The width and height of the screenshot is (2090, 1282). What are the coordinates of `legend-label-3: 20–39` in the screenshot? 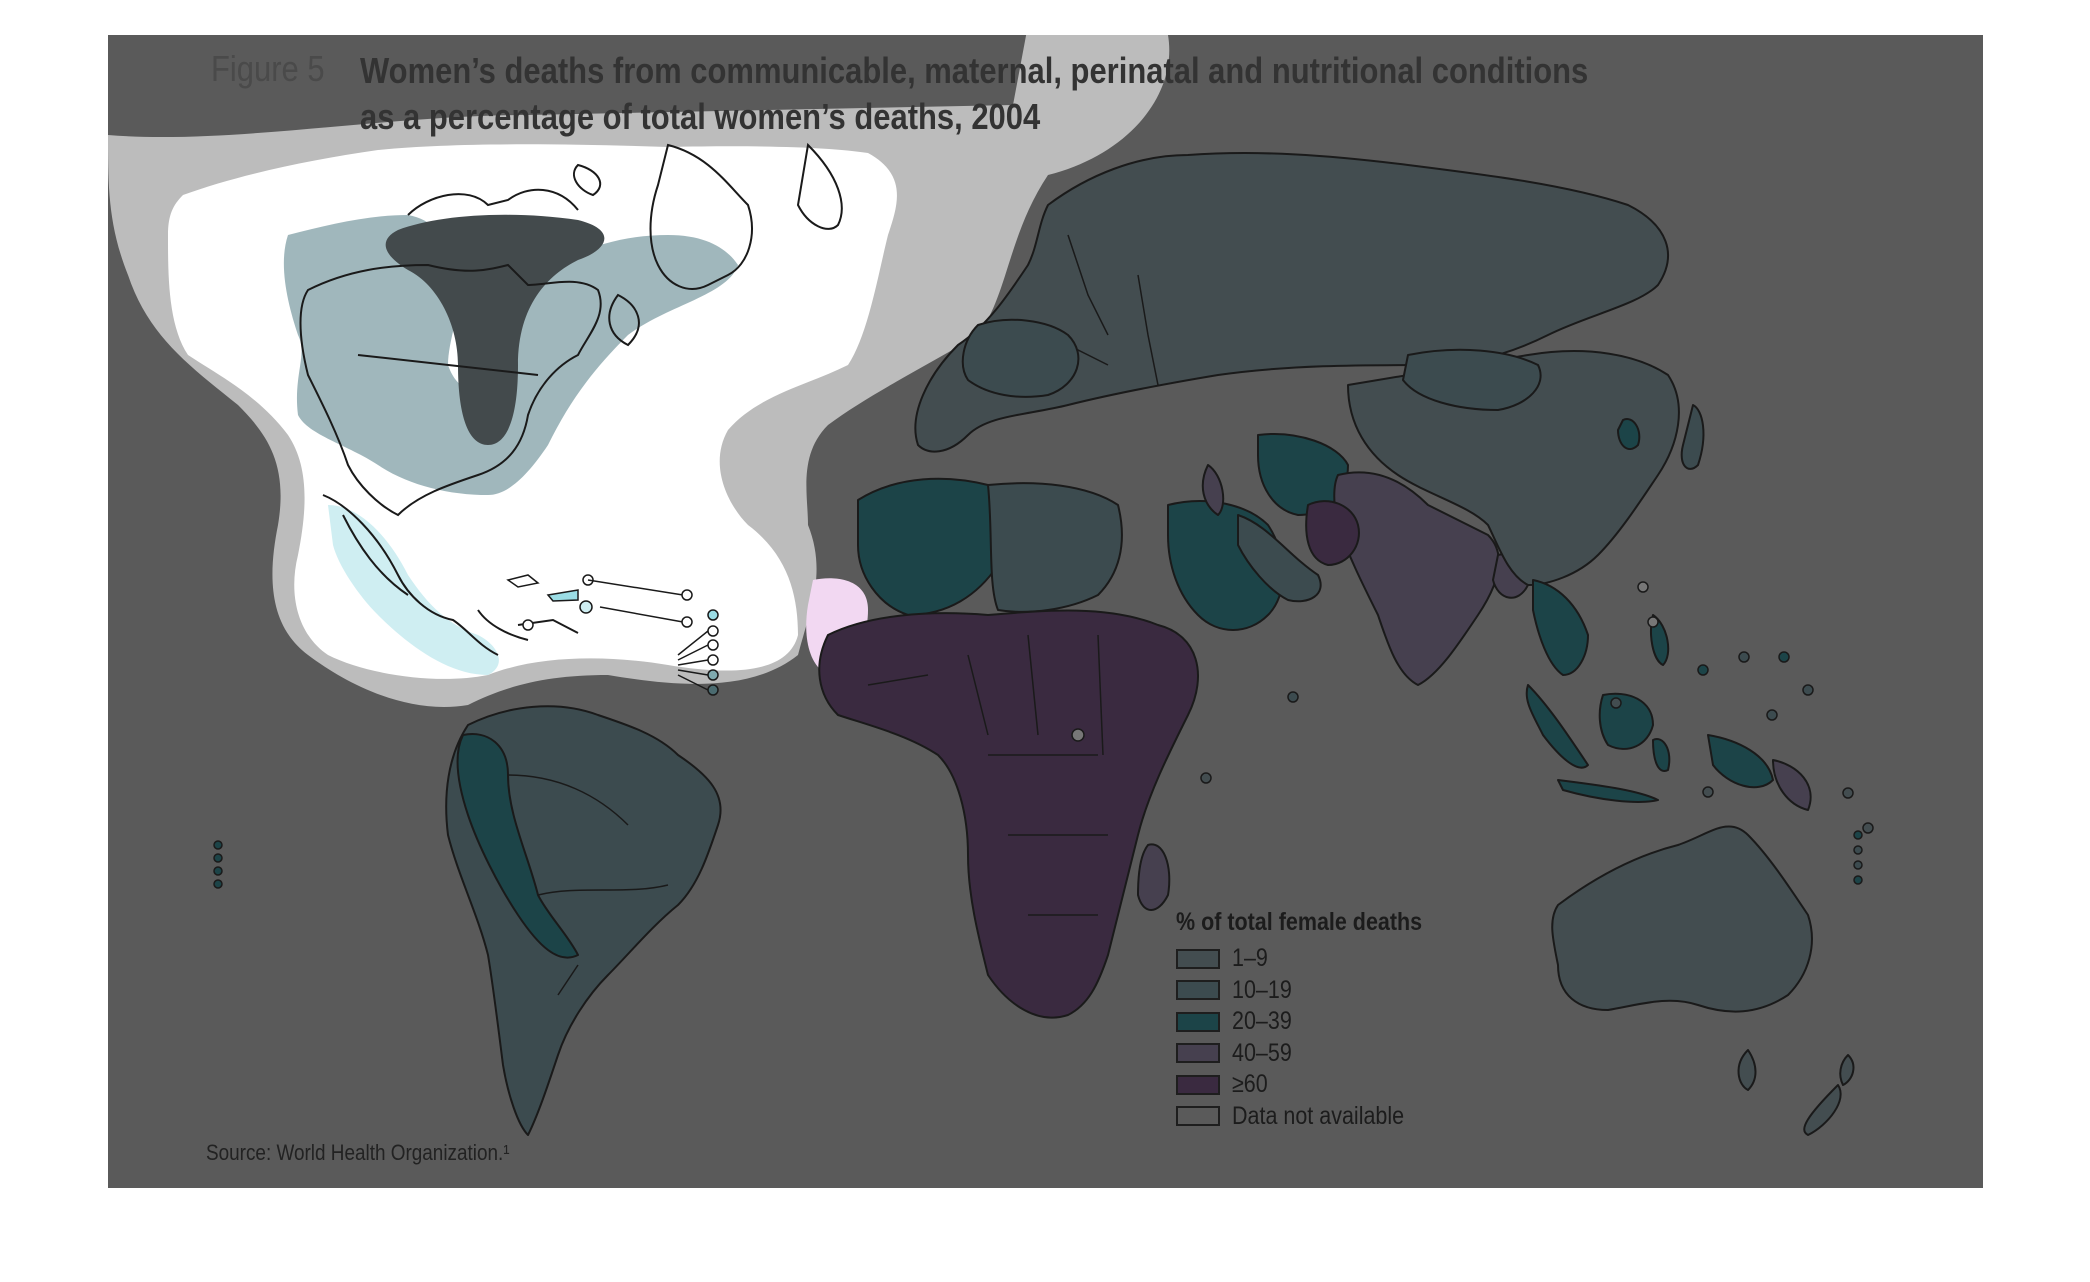 It's located at (1262, 1021).